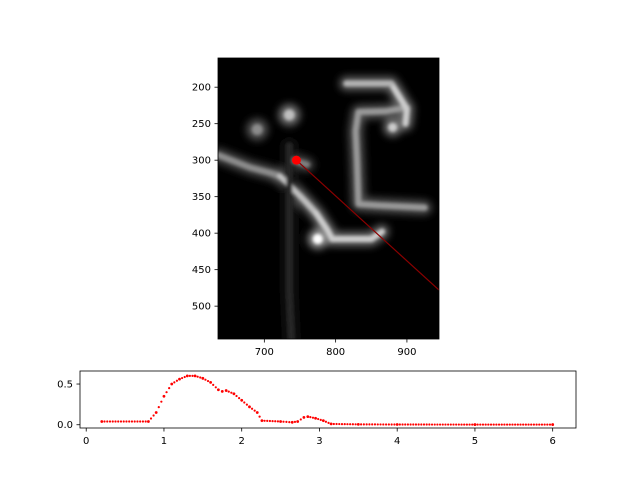 The width and height of the screenshot is (640, 480). I want to click on image-stroke, so click(399, 103).